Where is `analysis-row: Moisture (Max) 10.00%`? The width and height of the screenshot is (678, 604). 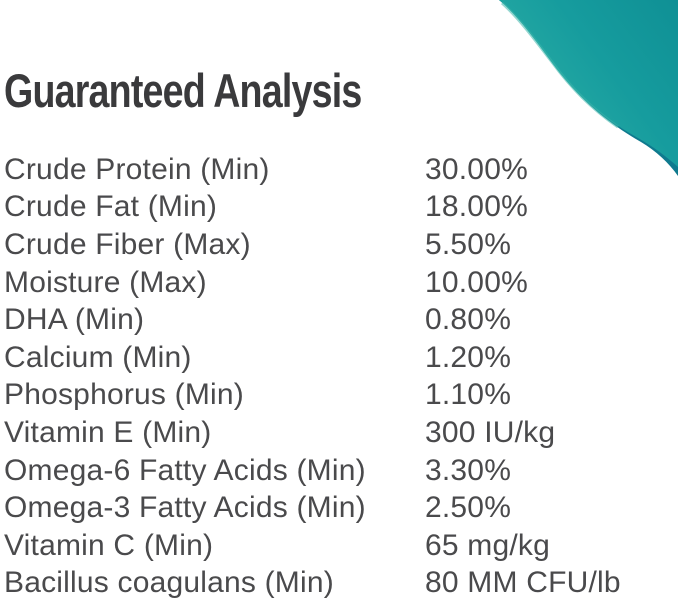 analysis-row: Moisture (Max) 10.00% is located at coordinates (339, 283).